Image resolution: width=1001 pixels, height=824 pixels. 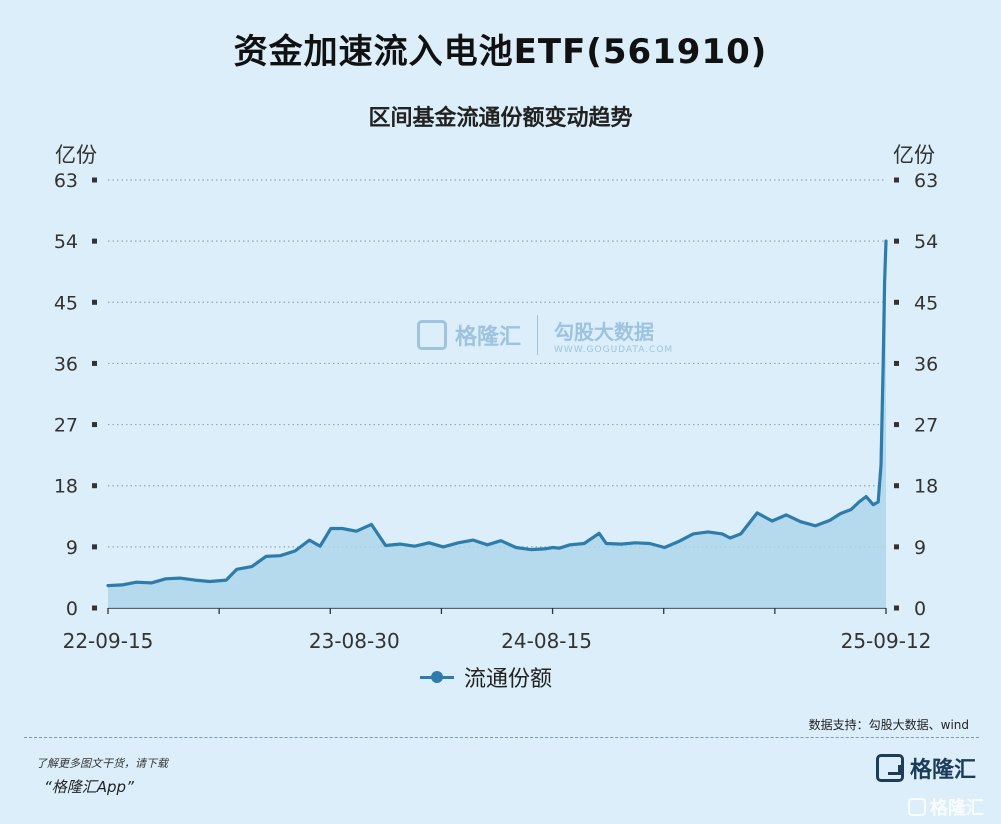 I want to click on y-axis-unit-right: 亿份, so click(x=914, y=155).